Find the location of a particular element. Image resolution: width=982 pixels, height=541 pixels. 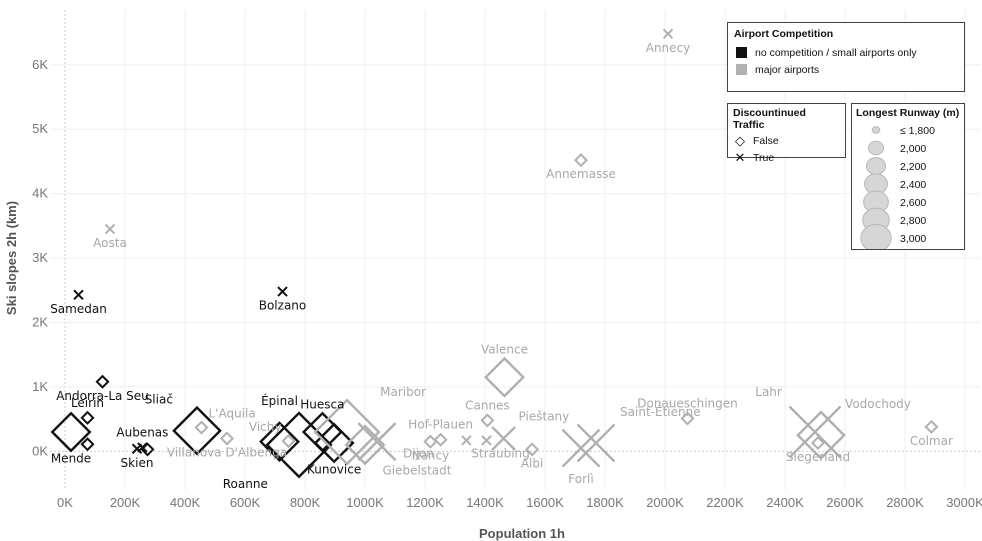

runway-size-label: 2,200 is located at coordinates (913, 167).